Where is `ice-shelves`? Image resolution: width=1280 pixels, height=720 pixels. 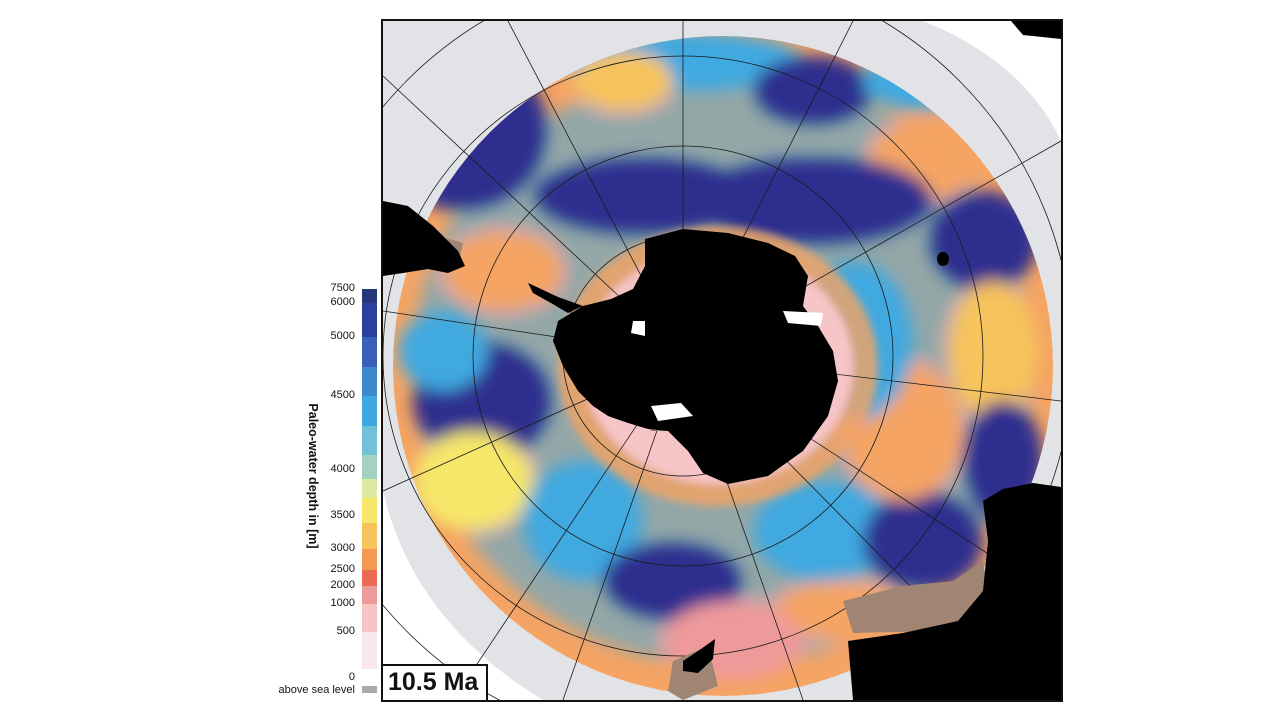 ice-shelves is located at coordinates (727, 366).